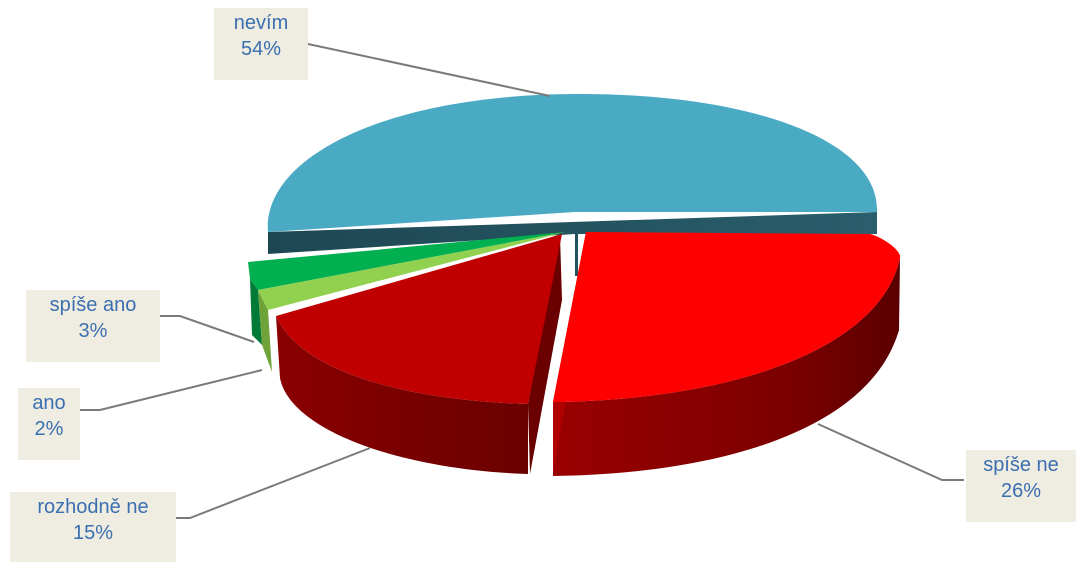  I want to click on slice-spise-ano, so click(406, 288).